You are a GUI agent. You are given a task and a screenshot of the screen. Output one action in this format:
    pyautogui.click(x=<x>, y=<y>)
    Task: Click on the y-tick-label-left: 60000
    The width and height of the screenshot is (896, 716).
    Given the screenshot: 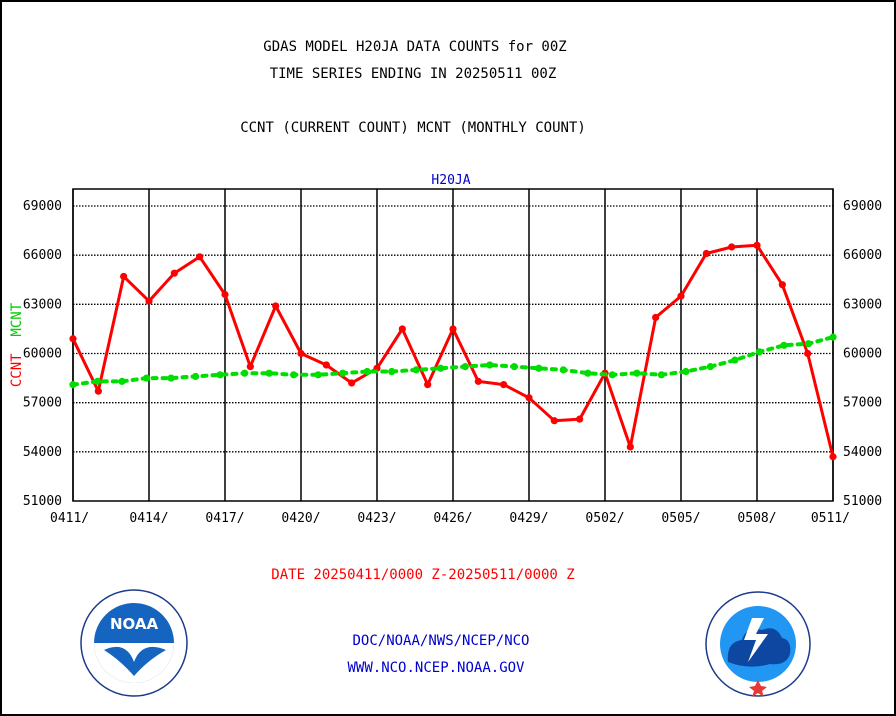 What is the action you would take?
    pyautogui.click(x=42, y=354)
    